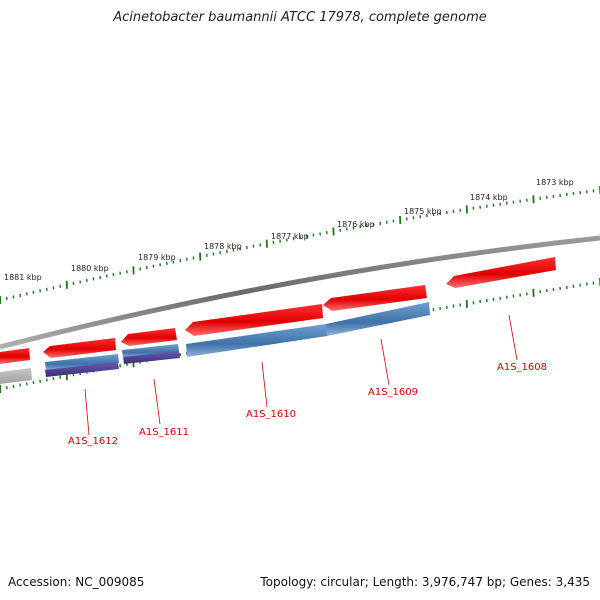 The height and width of the screenshot is (600, 600). What do you see at coordinates (223, 246) in the screenshot?
I see `scale-label-1878: 1878 kbp` at bounding box center [223, 246].